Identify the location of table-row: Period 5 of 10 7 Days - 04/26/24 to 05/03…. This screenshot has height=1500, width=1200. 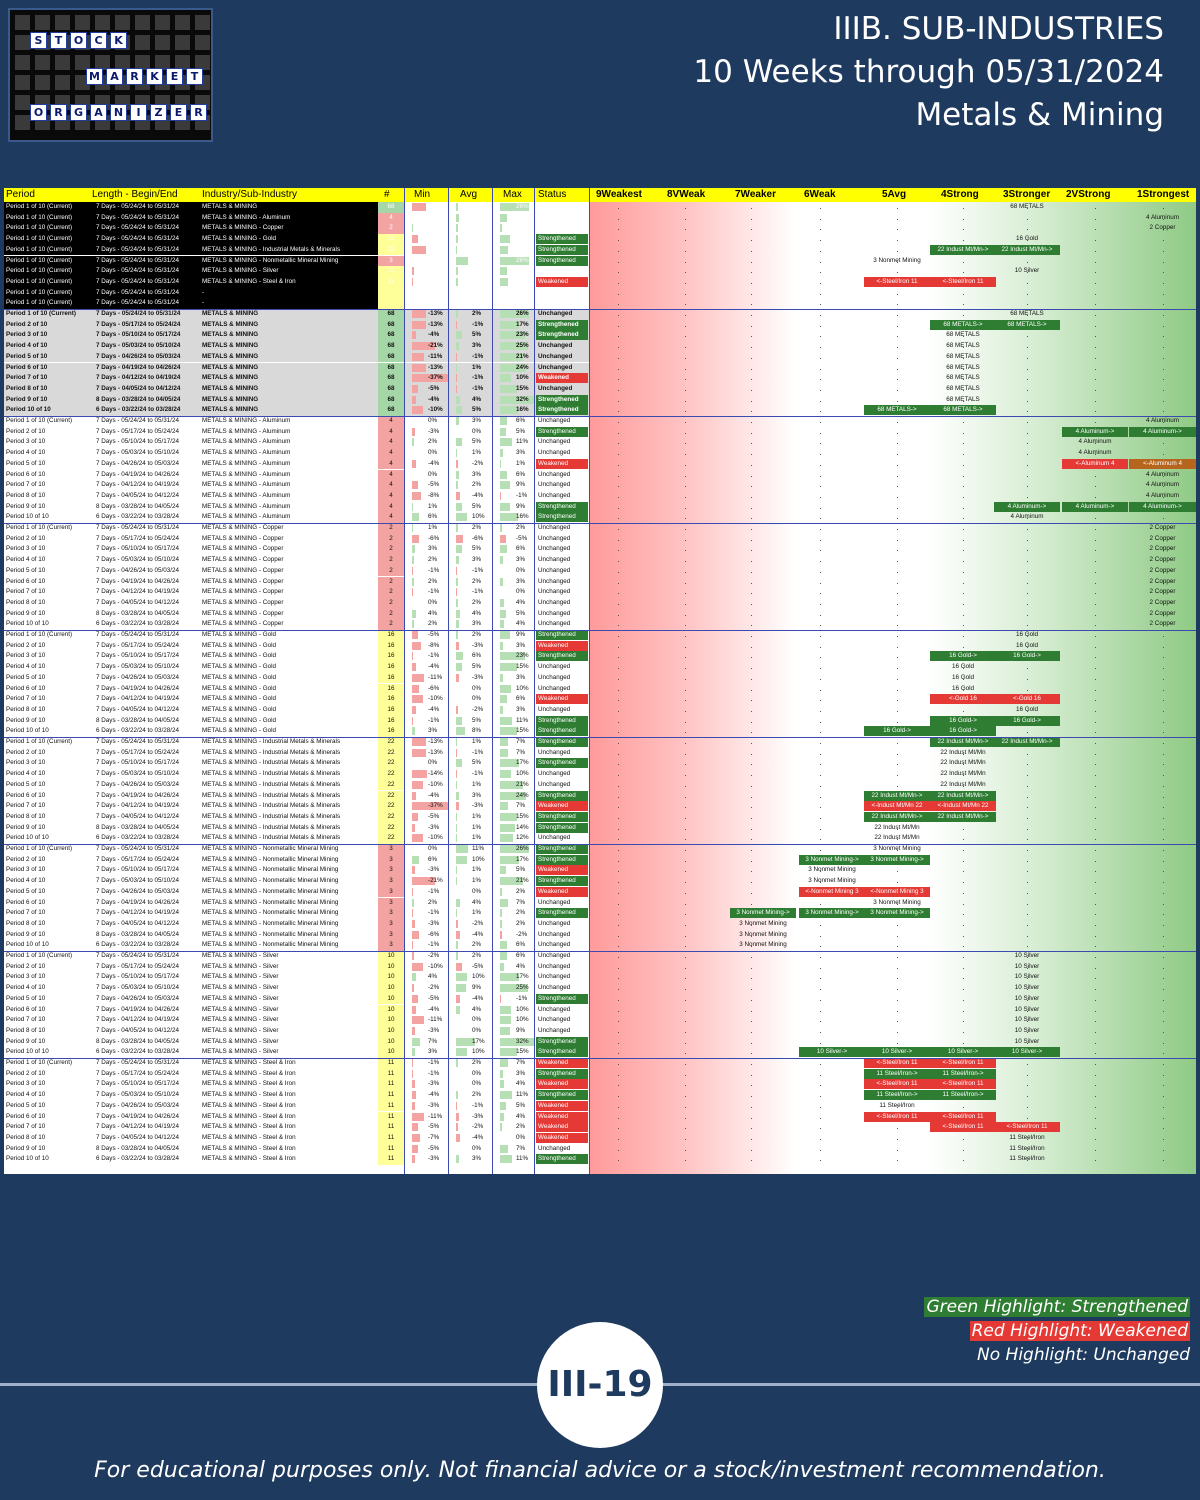
(600, 678).